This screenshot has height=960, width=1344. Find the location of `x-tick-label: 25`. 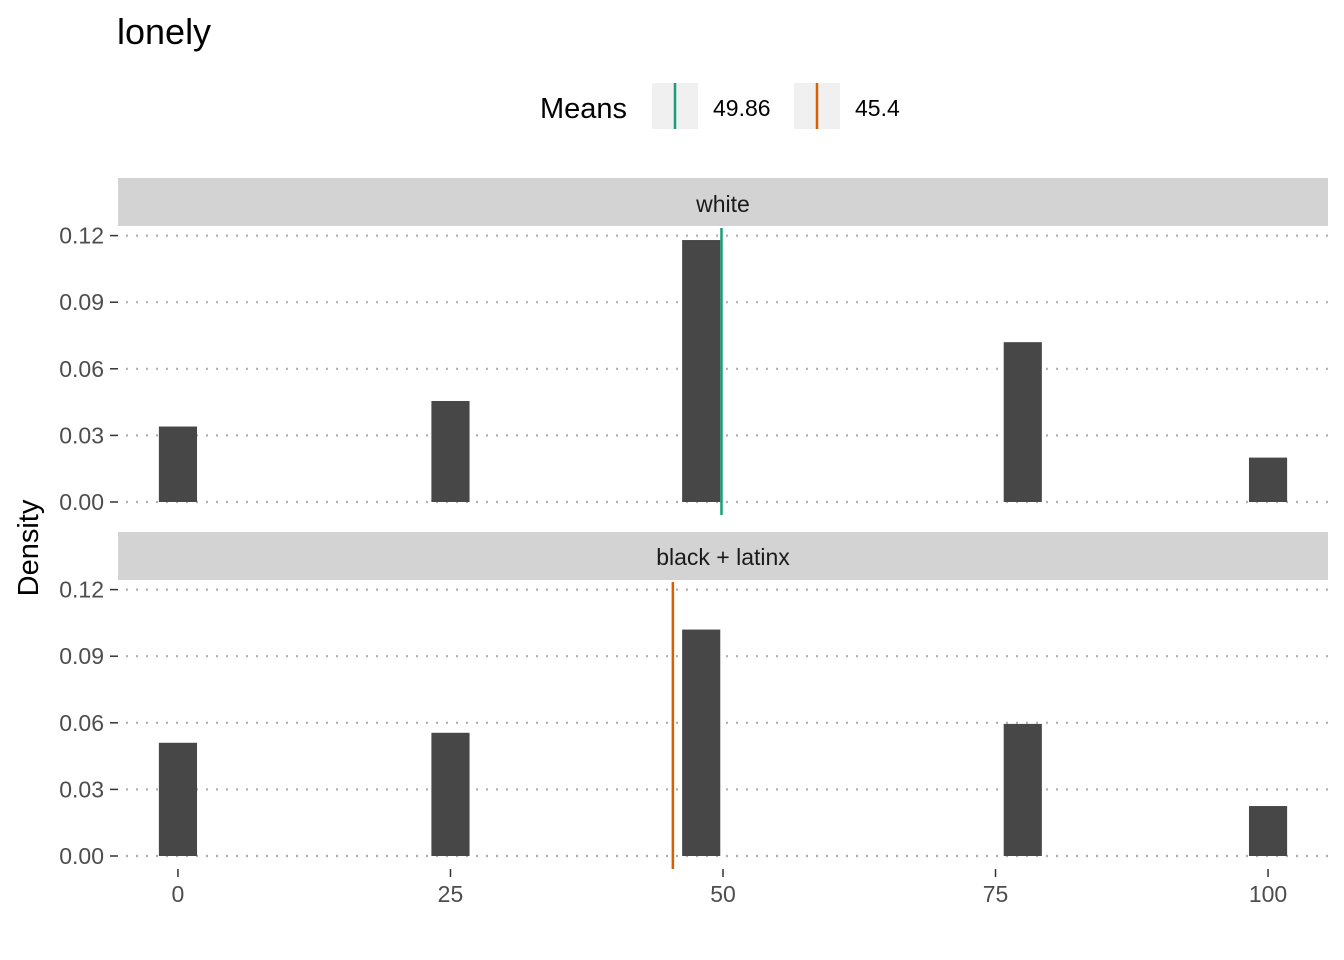

x-tick-label: 25 is located at coordinates (451, 894).